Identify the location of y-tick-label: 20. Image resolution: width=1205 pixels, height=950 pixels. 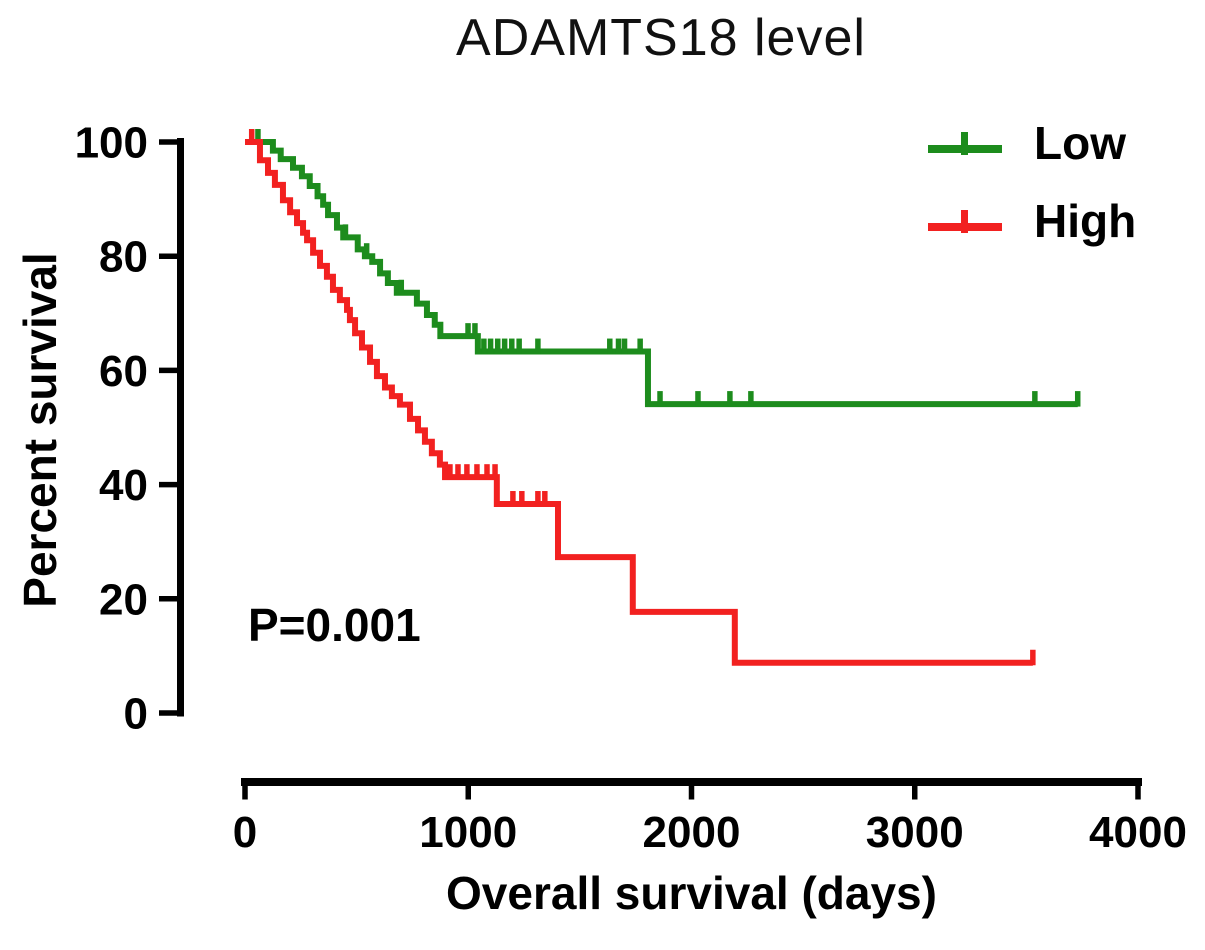
(123, 599).